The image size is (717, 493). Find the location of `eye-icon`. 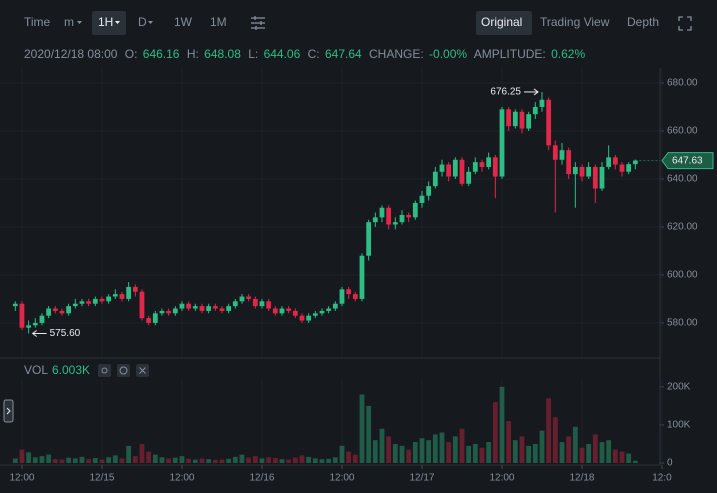

eye-icon is located at coordinates (104, 370).